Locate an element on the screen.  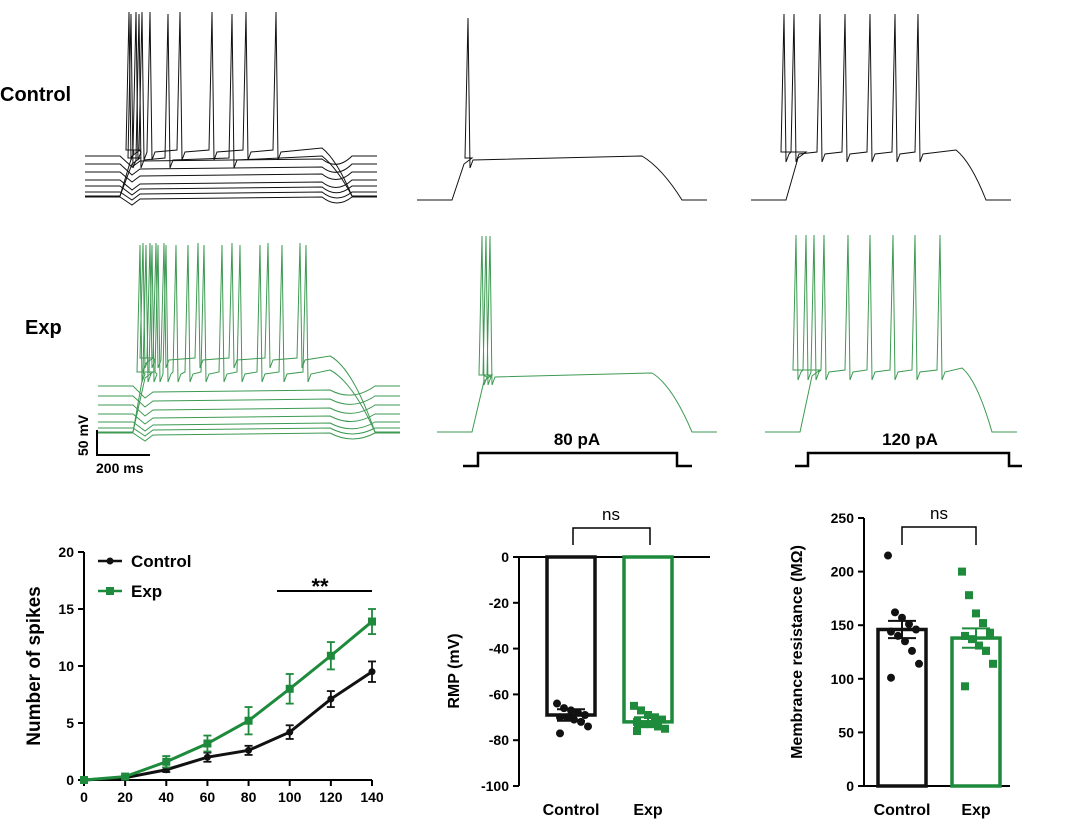
exp-120pa-trace is located at coordinates (891, 333).